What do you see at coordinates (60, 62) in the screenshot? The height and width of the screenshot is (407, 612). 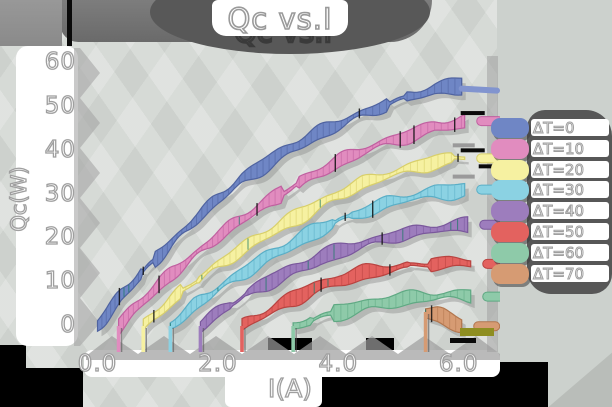 I see `y-tick-60: 60` at bounding box center [60, 62].